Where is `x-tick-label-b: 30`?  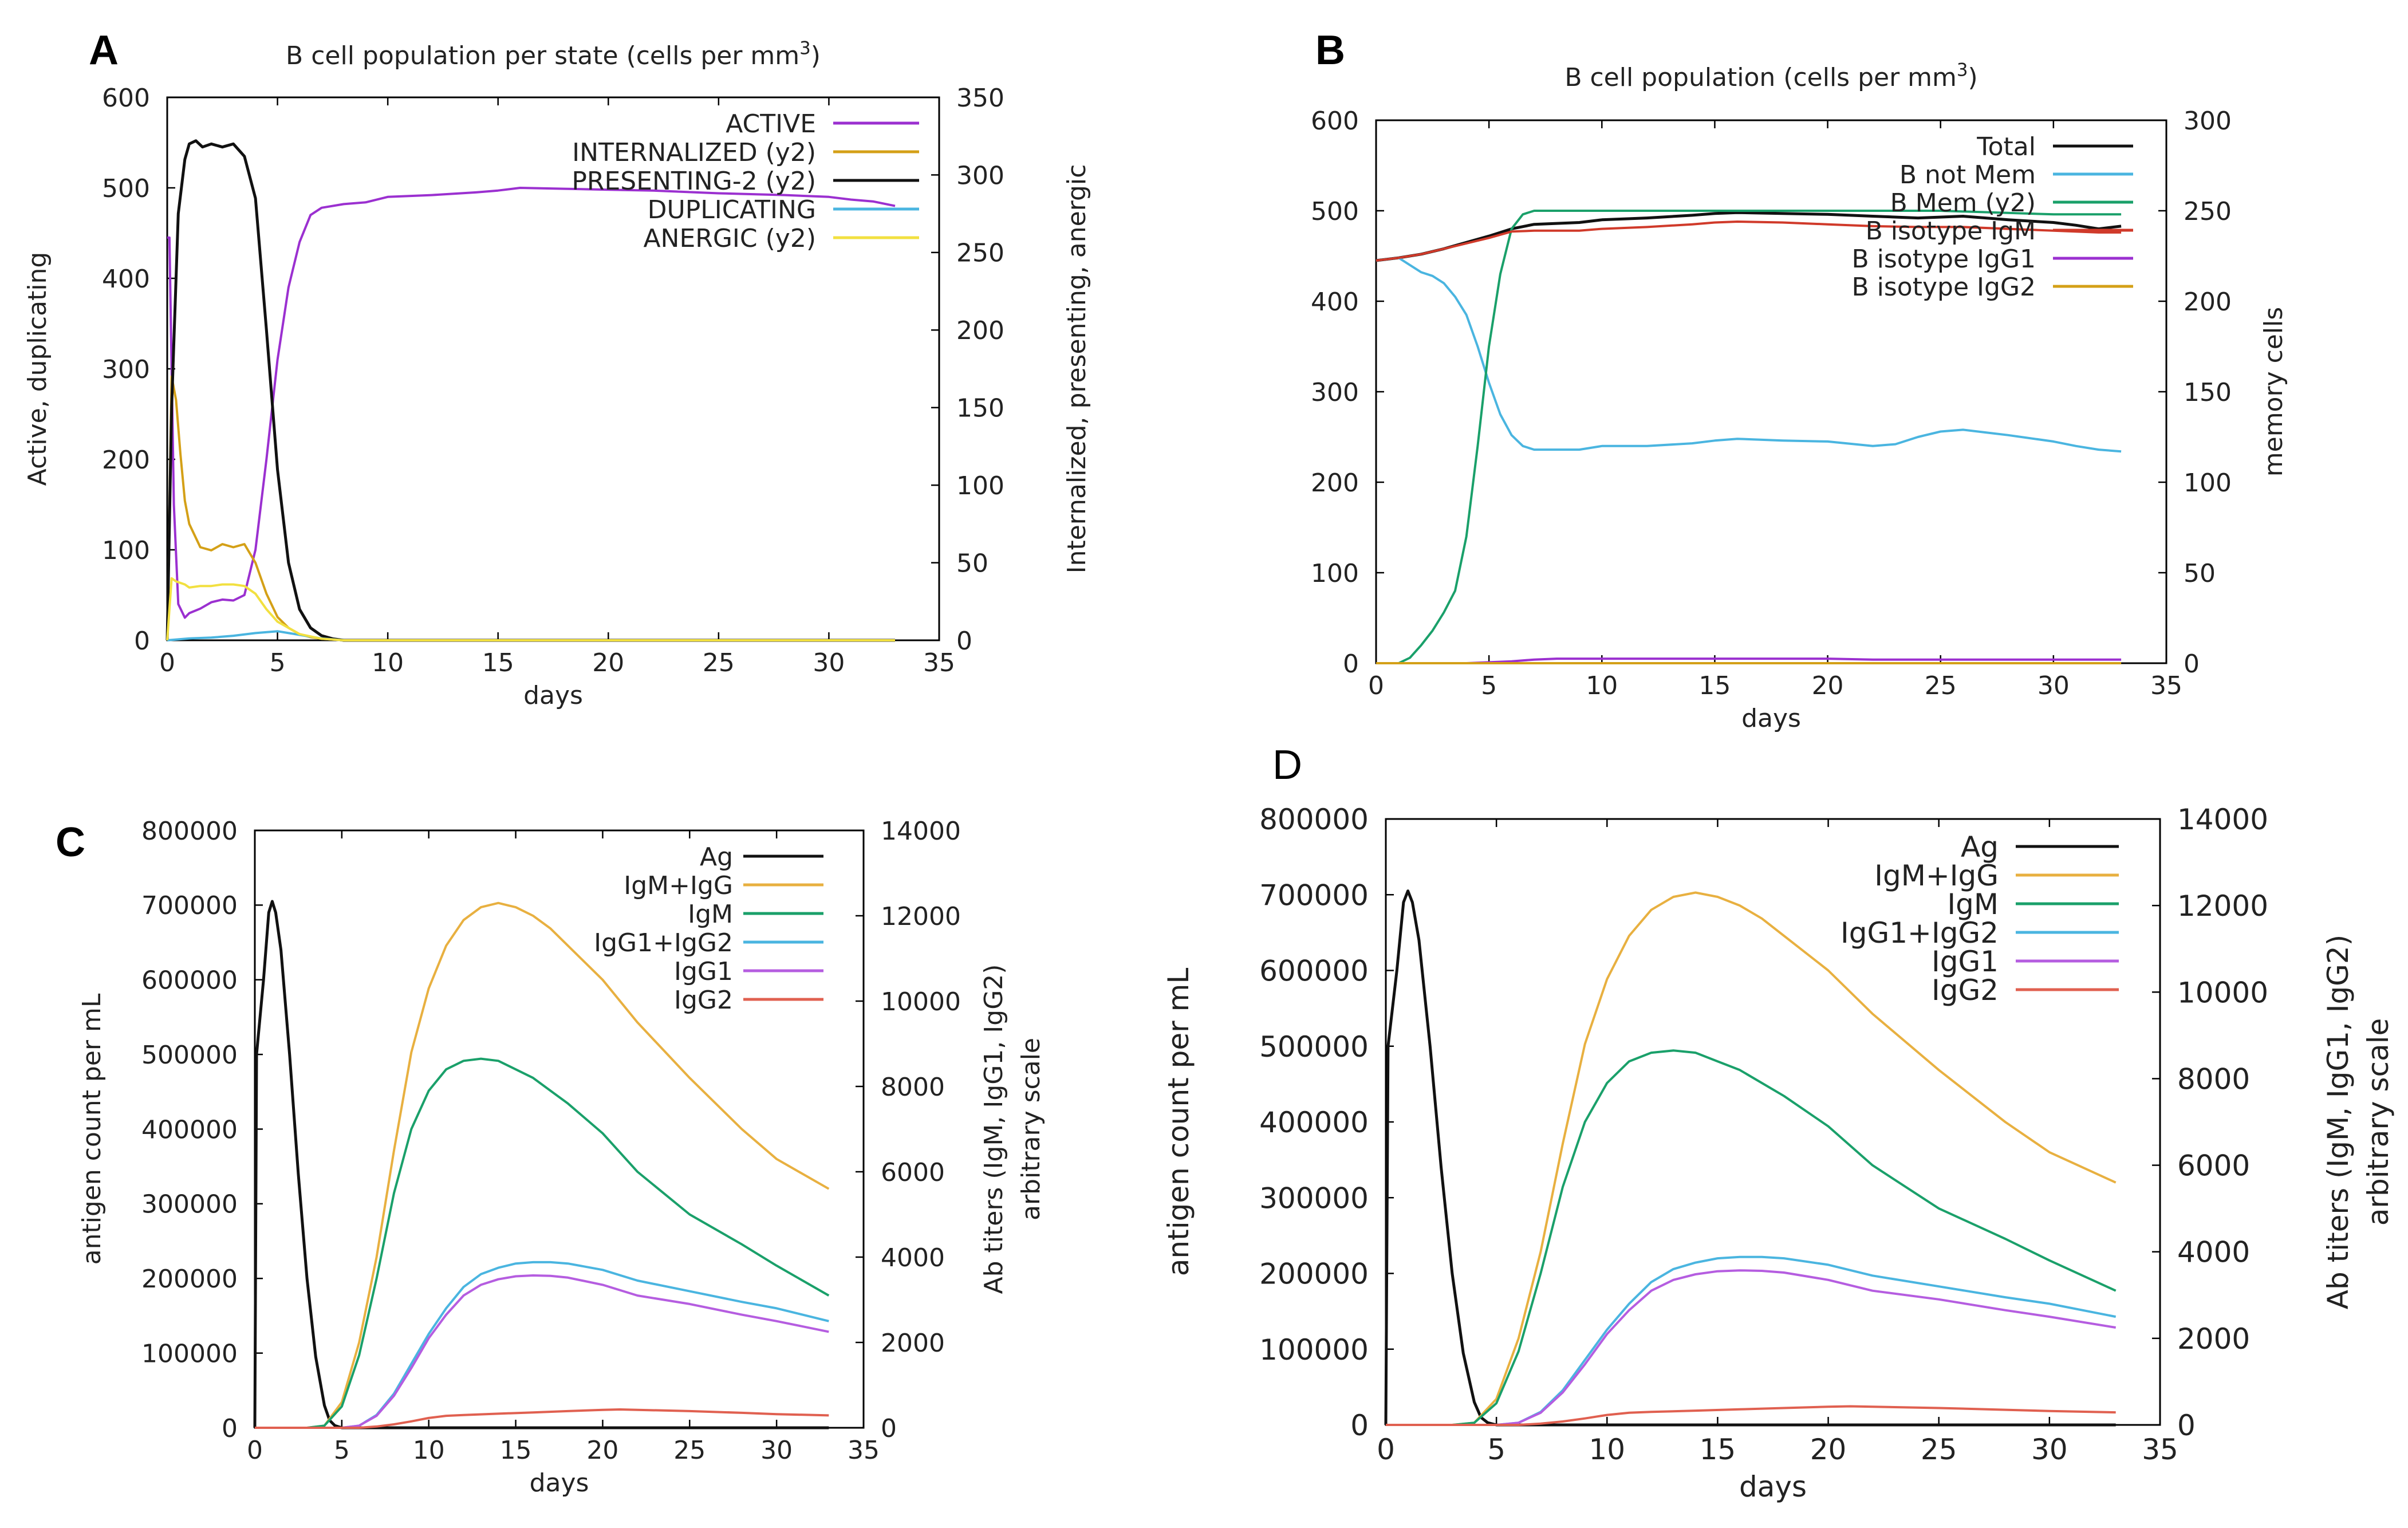 x-tick-label-b: 30 is located at coordinates (2053, 685).